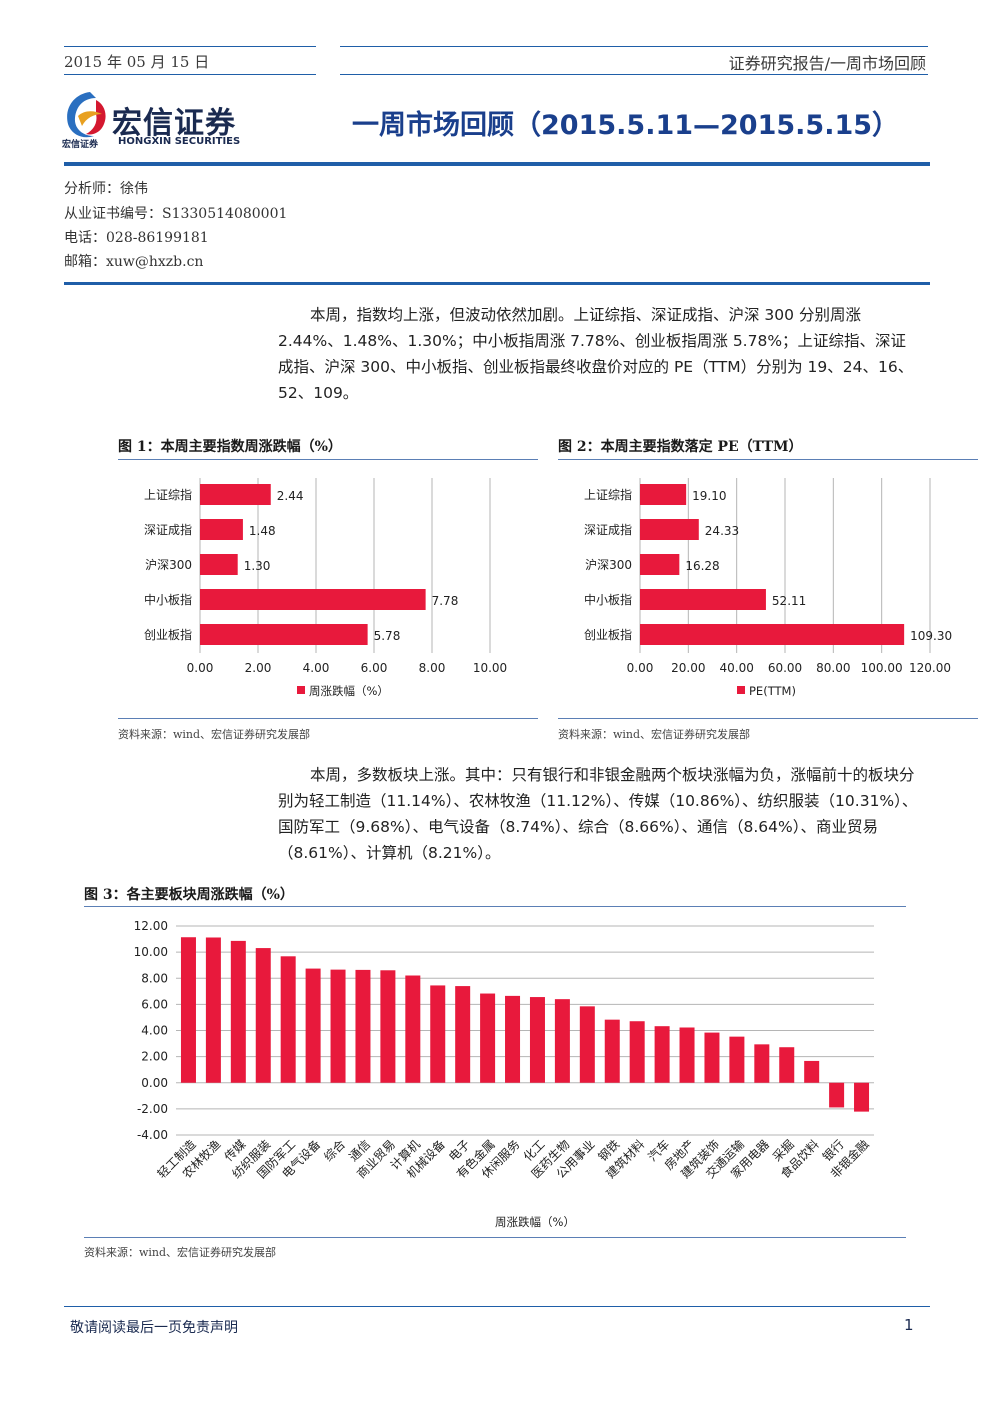  What do you see at coordinates (257, 566) in the screenshot?
I see `fig1-value-label: 1.30` at bounding box center [257, 566].